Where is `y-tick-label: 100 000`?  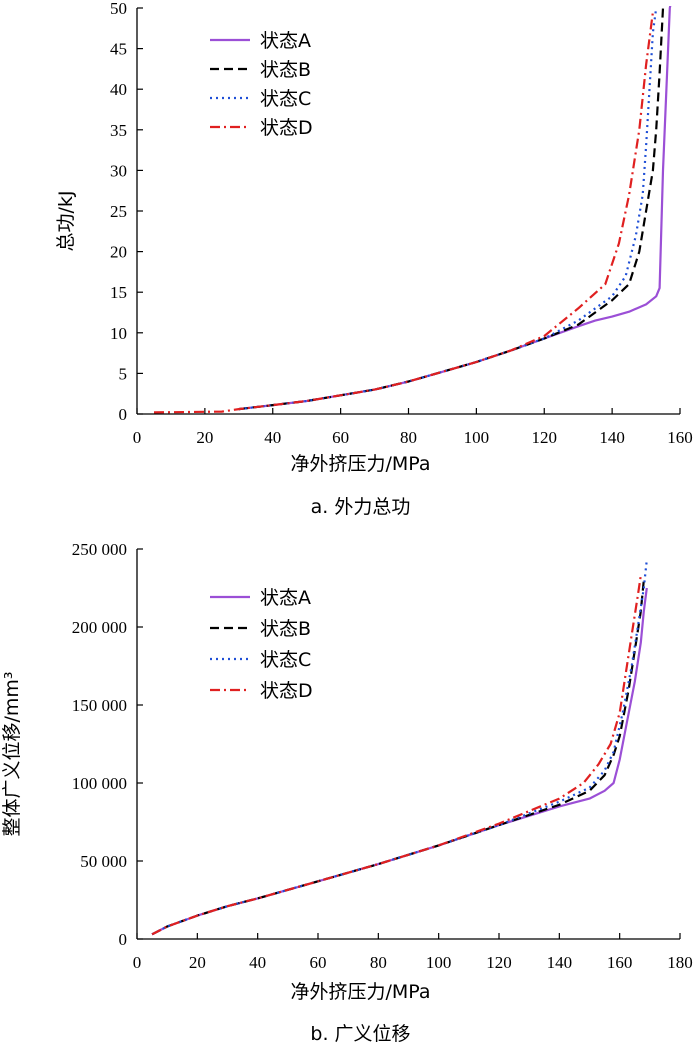
y-tick-label: 100 000 is located at coordinates (99, 783).